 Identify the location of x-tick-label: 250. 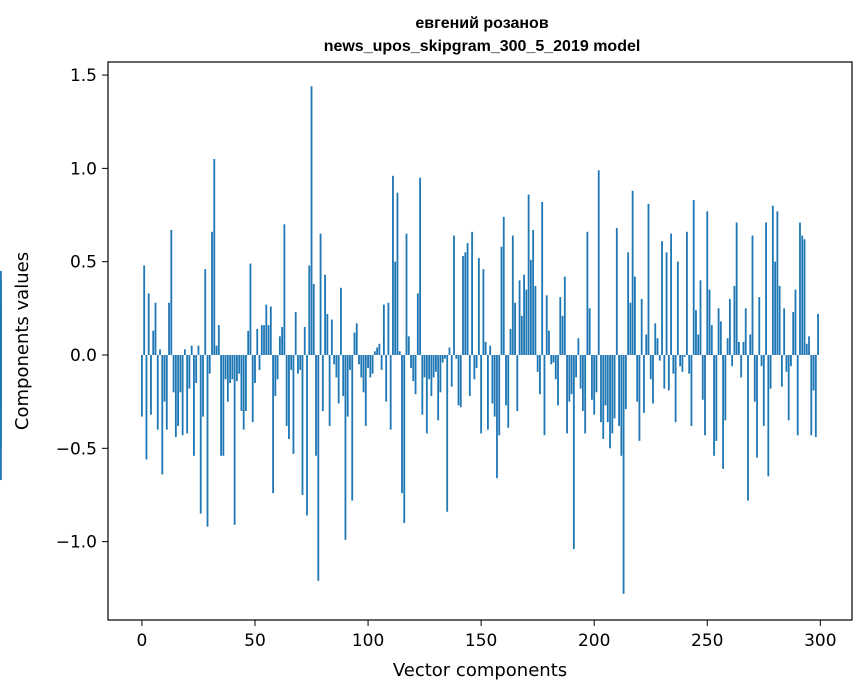
(707, 641).